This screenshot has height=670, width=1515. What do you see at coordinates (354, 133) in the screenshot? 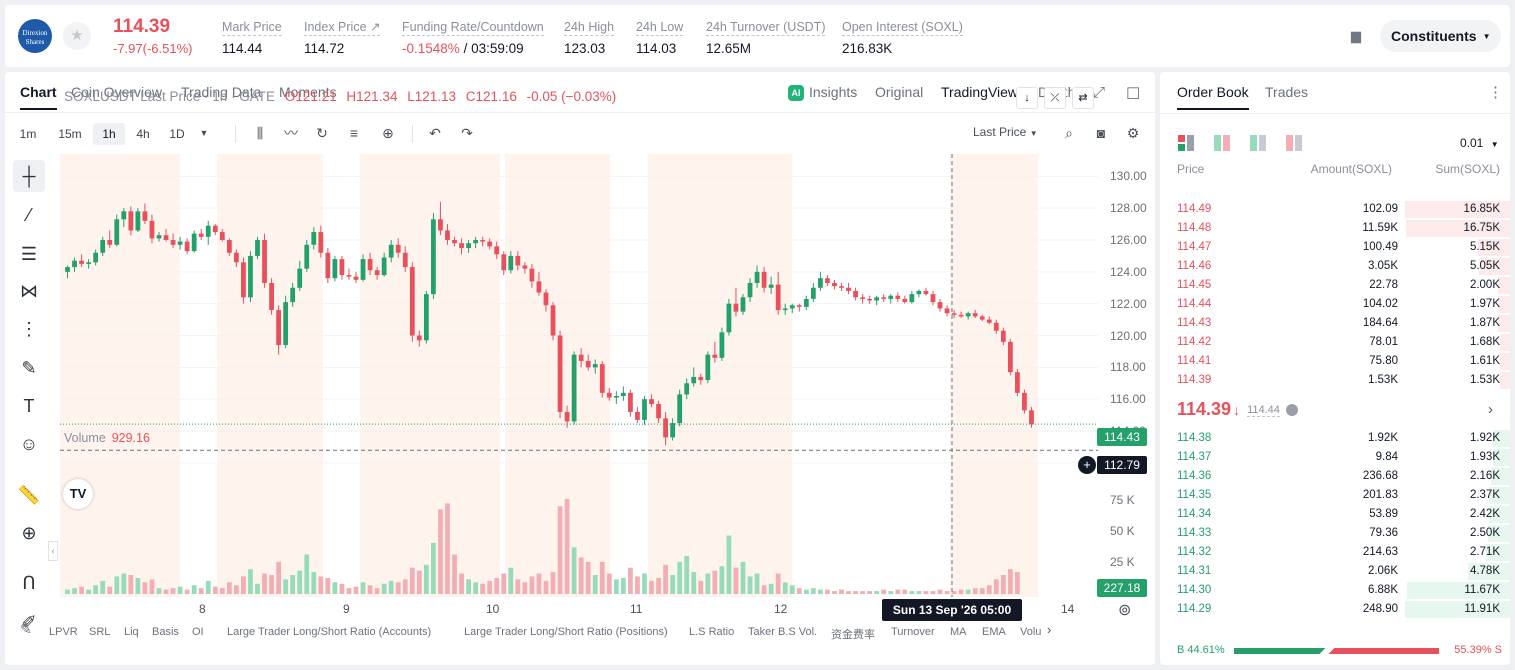
I see `templates-icon: ≡` at bounding box center [354, 133].